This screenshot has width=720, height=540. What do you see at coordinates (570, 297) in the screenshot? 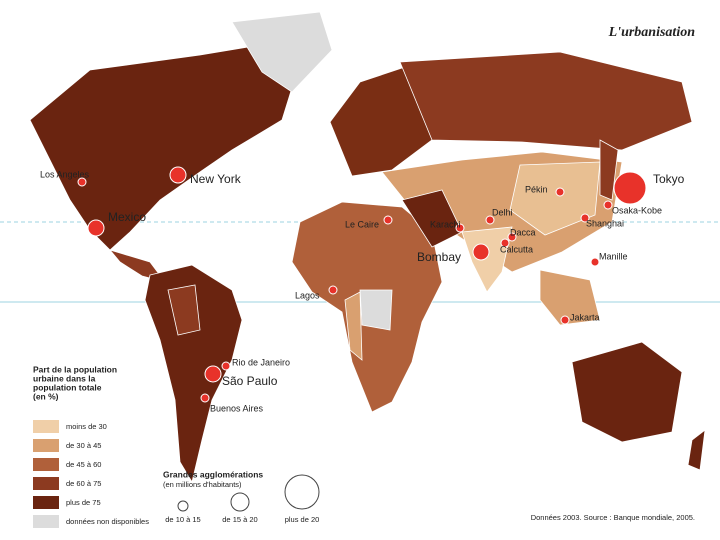
I see `south-east-asia` at bounding box center [570, 297].